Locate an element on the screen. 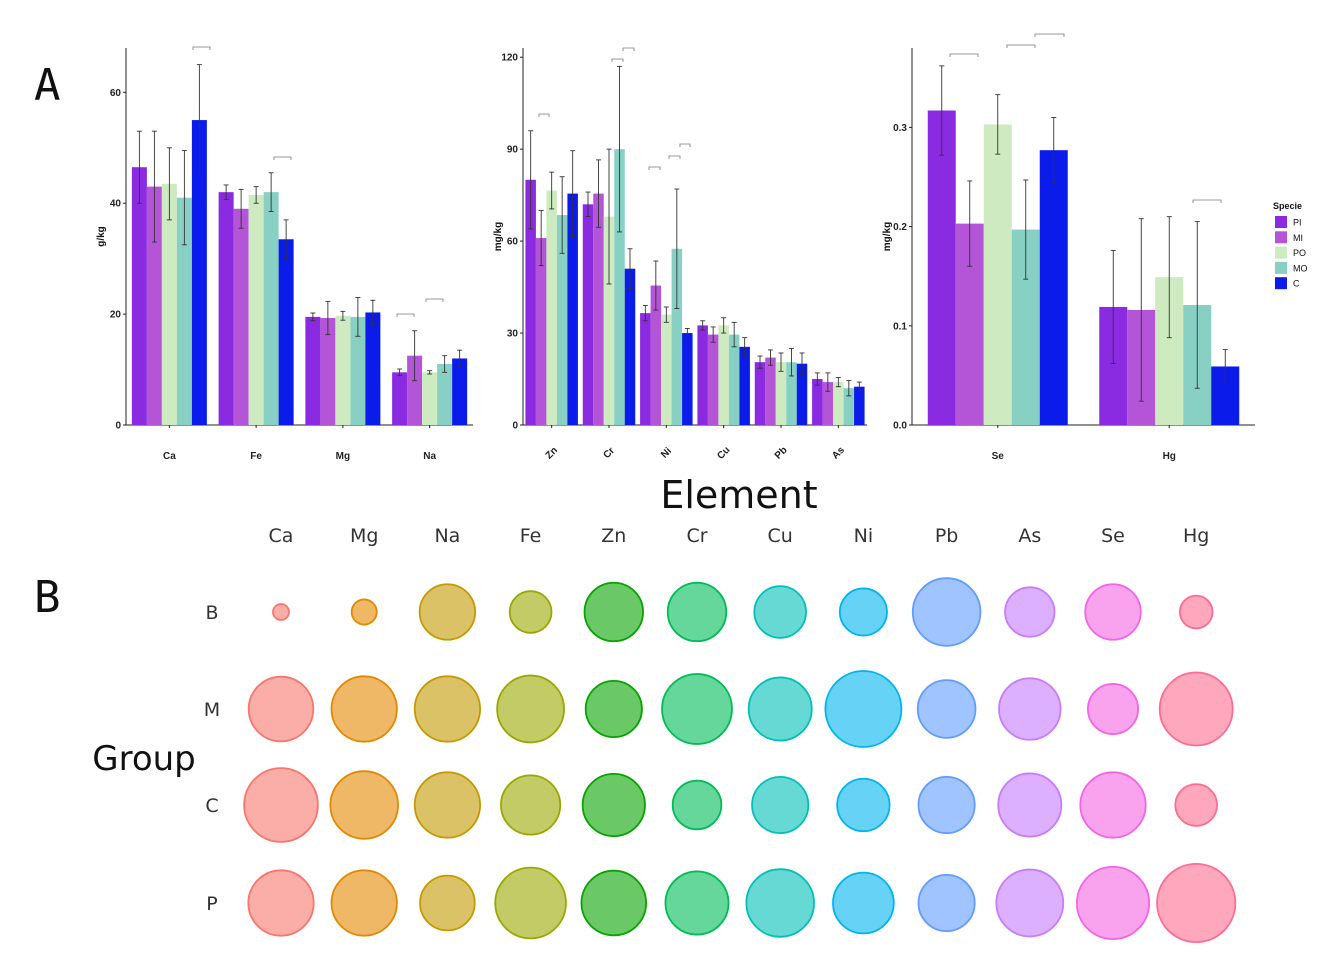 This screenshot has height=970, width=1325. y-tick-label: 20 is located at coordinates (116, 315).